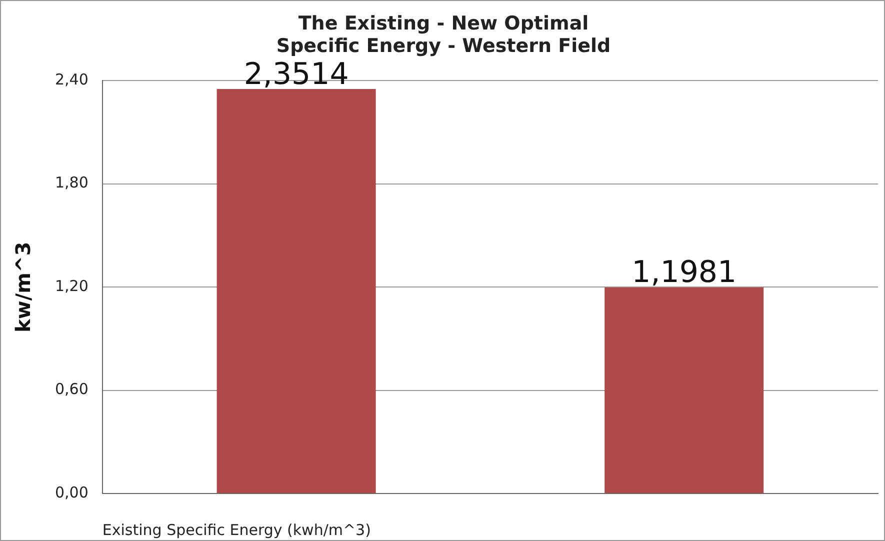  Describe the element at coordinates (684, 272) in the screenshot. I see `data-label: 1,1981` at that location.